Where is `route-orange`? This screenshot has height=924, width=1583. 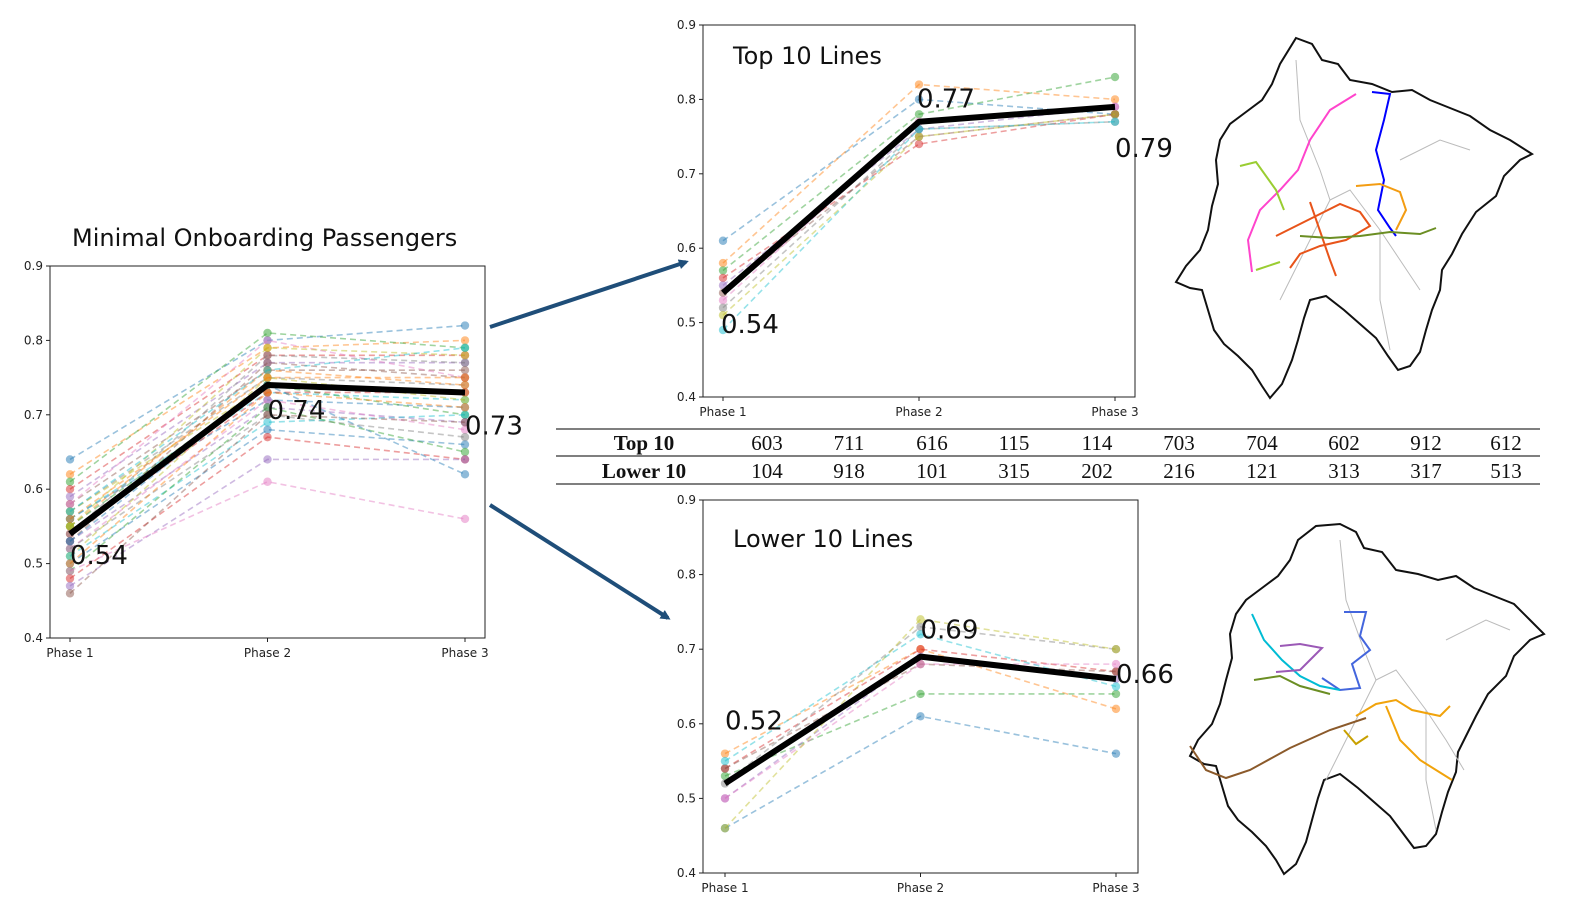
route-orange is located at coordinates (1381, 206).